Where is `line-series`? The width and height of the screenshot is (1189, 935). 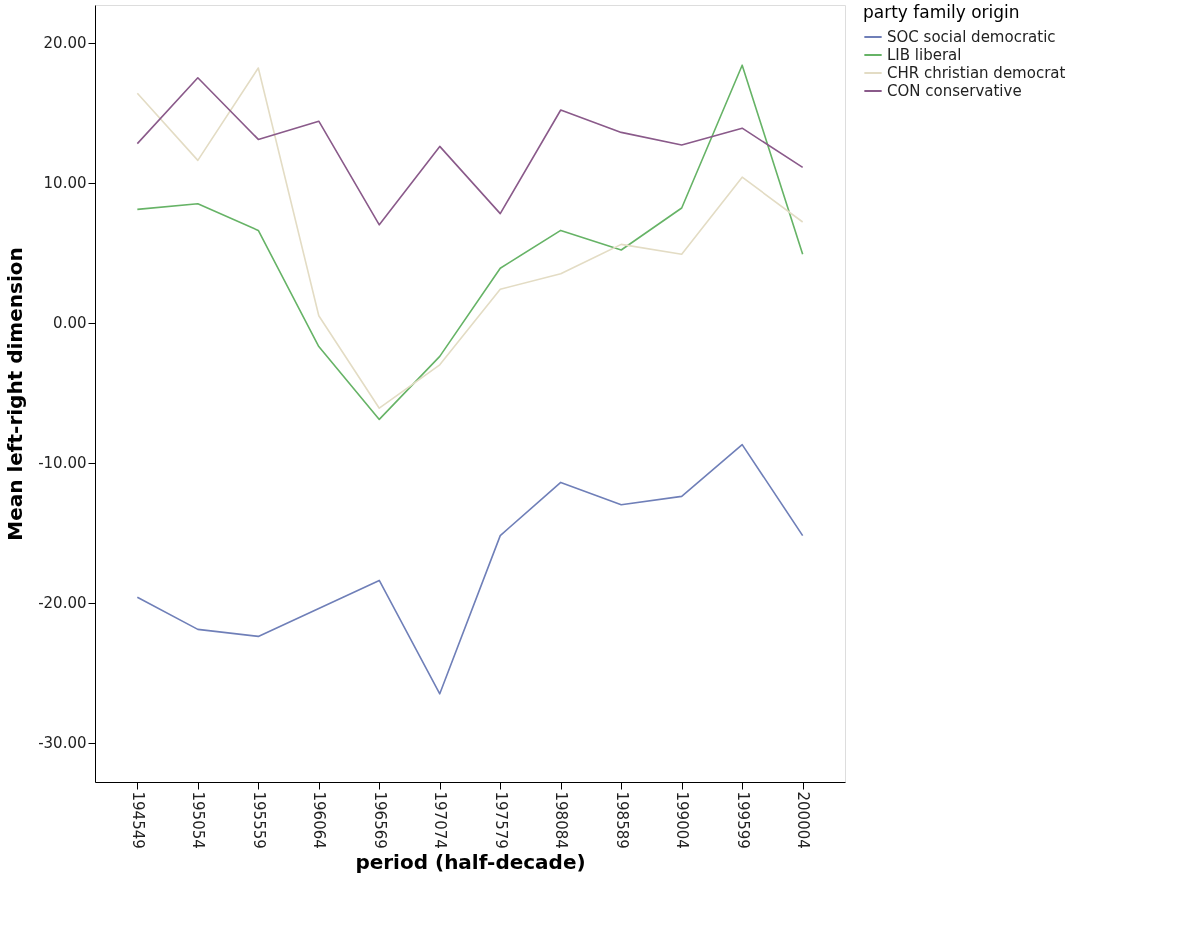
line-series is located at coordinates (470, 151).